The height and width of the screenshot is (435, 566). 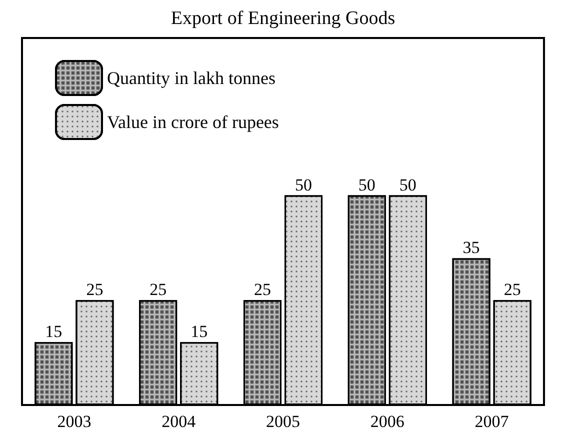 I want to click on legend-label: Value in crore of rupees, so click(x=193, y=122).